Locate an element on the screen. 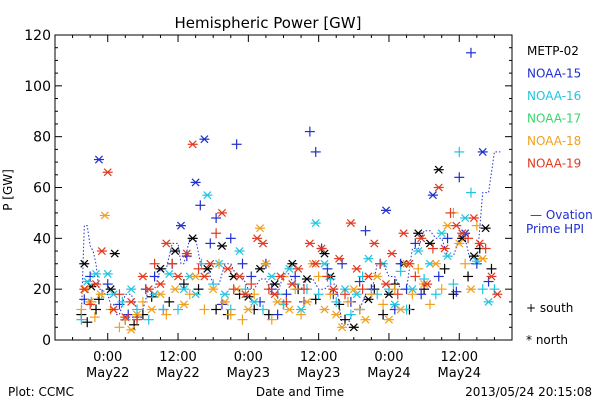 This screenshot has width=600, height=400. legend-item: NOAA-16 is located at coordinates (554, 96).